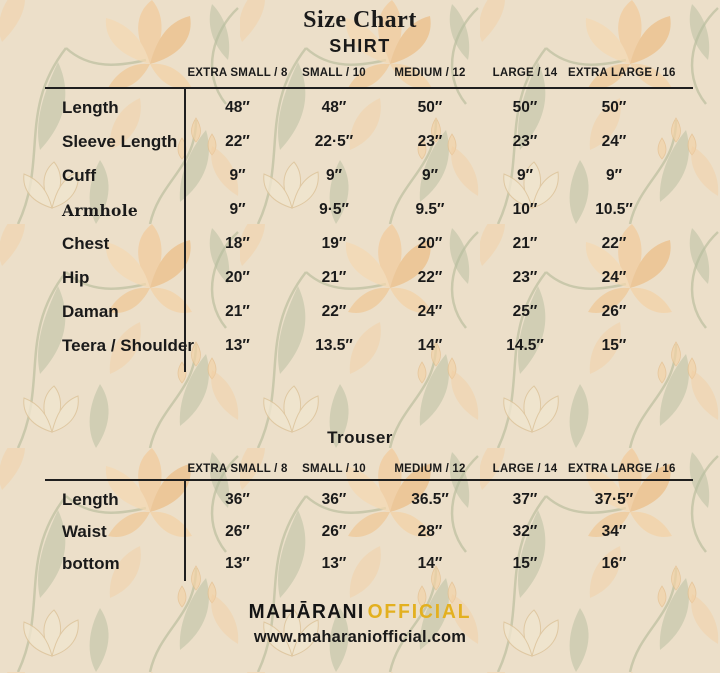 This screenshot has width=720, height=673. I want to click on cell-value: 28″, so click(430, 531).